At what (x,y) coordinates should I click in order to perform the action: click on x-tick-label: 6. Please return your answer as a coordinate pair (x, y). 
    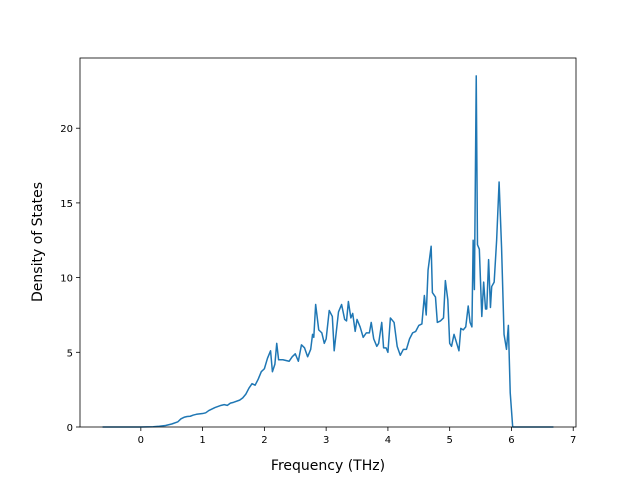
    Looking at the image, I should click on (511, 440).